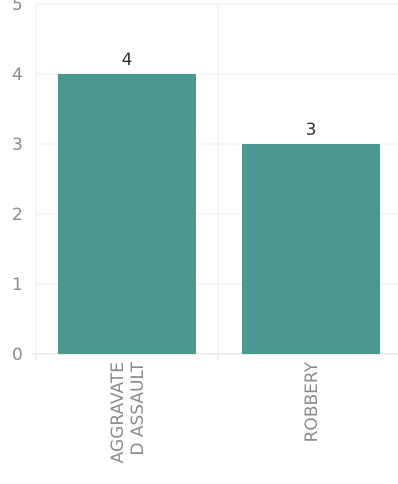  Describe the element at coordinates (17, 355) in the screenshot. I see `y-tick-label: 0` at that location.